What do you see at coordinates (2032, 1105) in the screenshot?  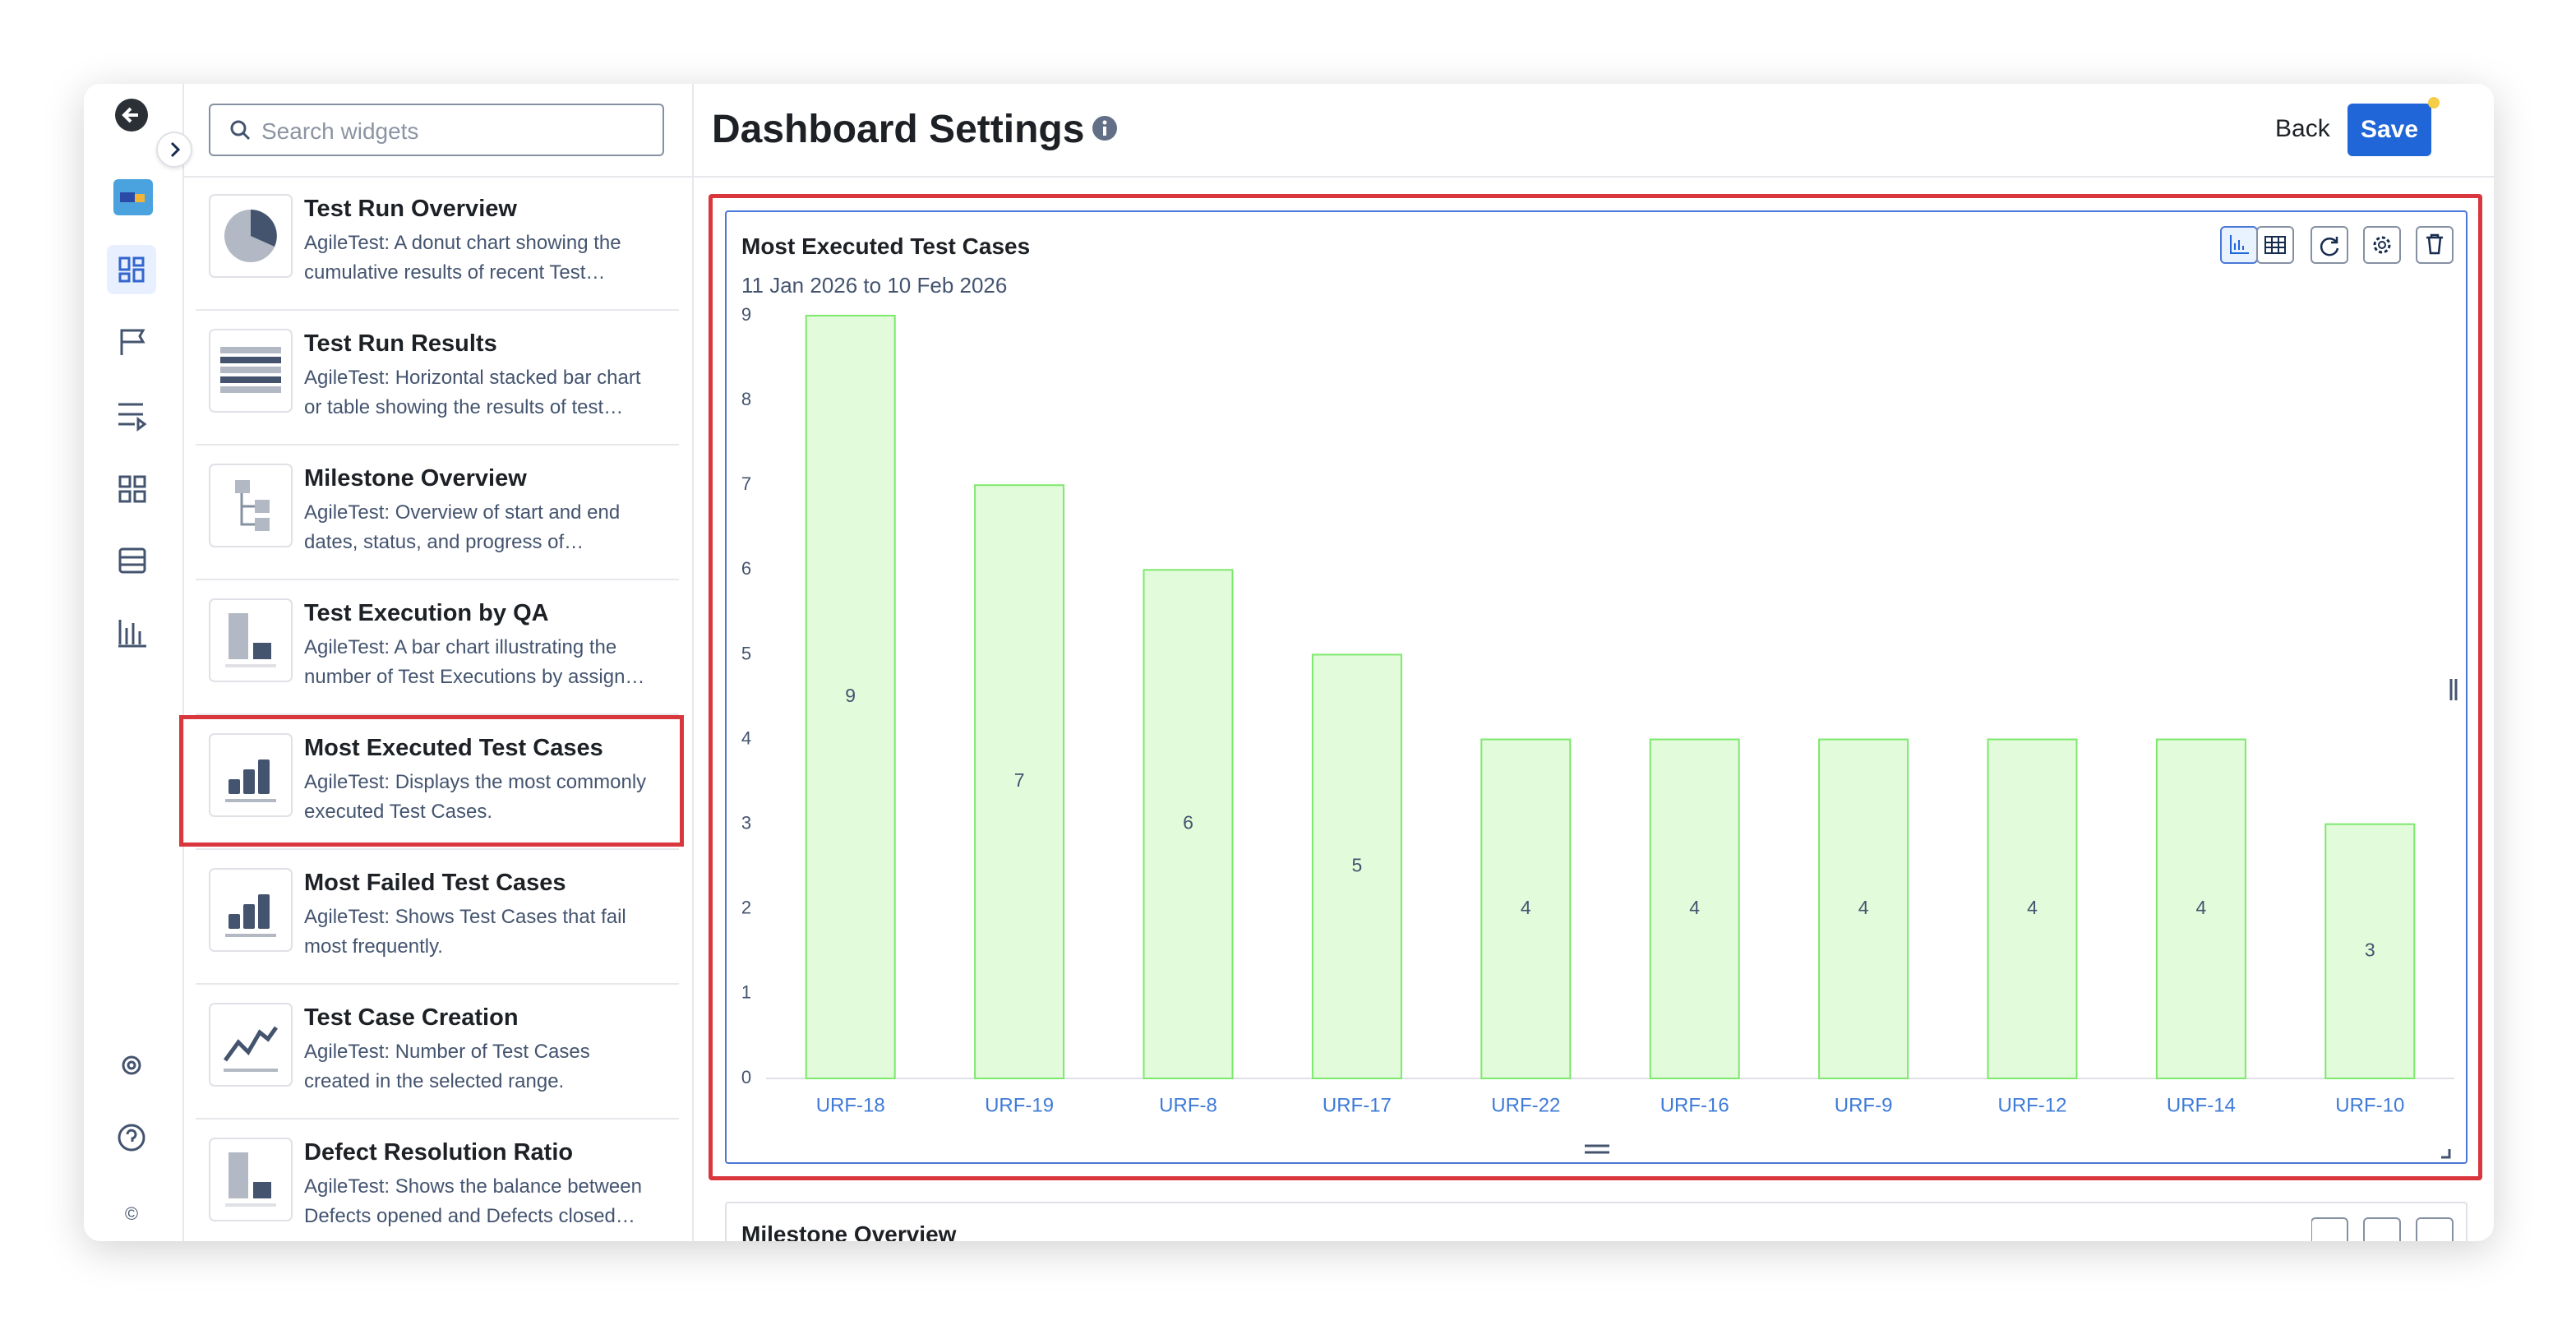 I see `x-tick-label: URF-12` at bounding box center [2032, 1105].